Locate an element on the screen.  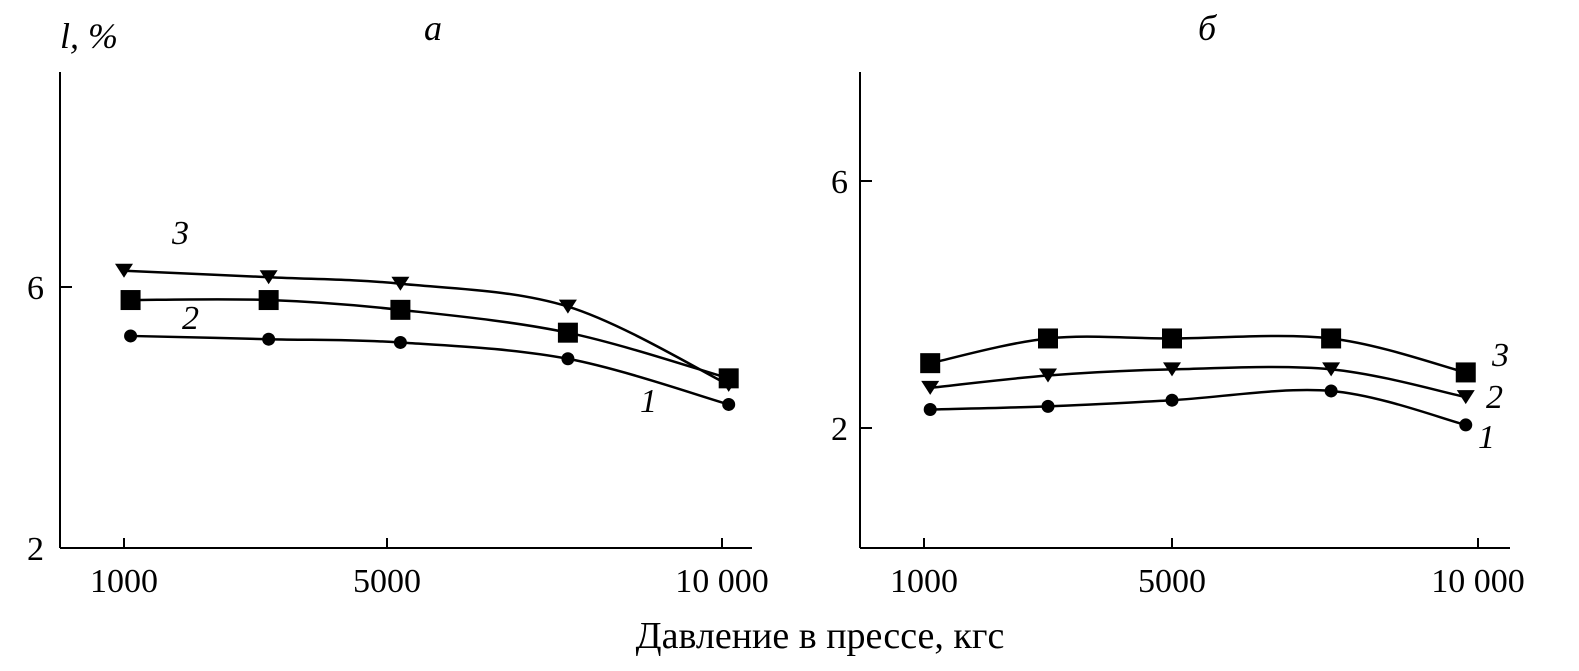
curves-b is located at coordinates (1198, 380).